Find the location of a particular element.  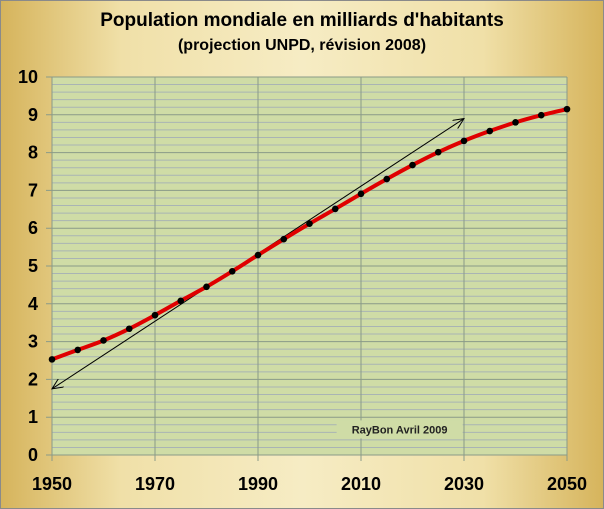

y-tick-label: 4 is located at coordinates (33, 304).